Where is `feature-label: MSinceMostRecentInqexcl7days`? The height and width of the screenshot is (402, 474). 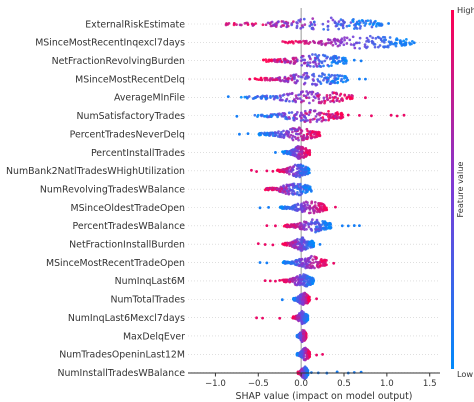
feature-label: MSinceMostRecentInqexcl7days is located at coordinates (110, 43).